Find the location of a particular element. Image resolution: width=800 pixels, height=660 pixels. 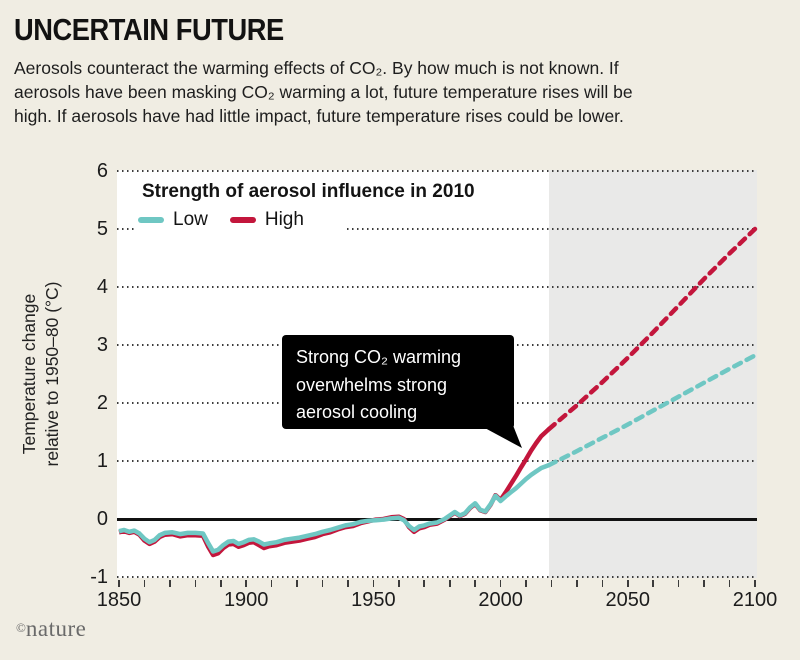

x-tick-2060 is located at coordinates (653, 583).